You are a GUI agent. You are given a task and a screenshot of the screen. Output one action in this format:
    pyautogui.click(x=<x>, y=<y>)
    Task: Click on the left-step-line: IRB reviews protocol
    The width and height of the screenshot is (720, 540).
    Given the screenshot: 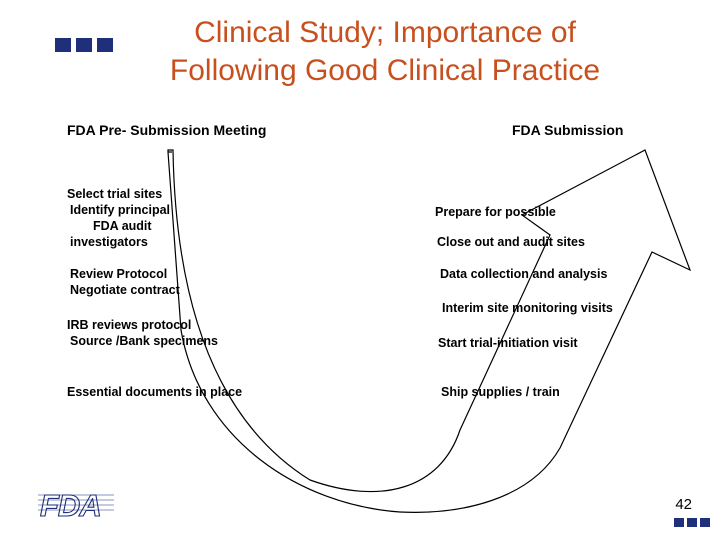 What is the action you would take?
    pyautogui.click(x=129, y=325)
    